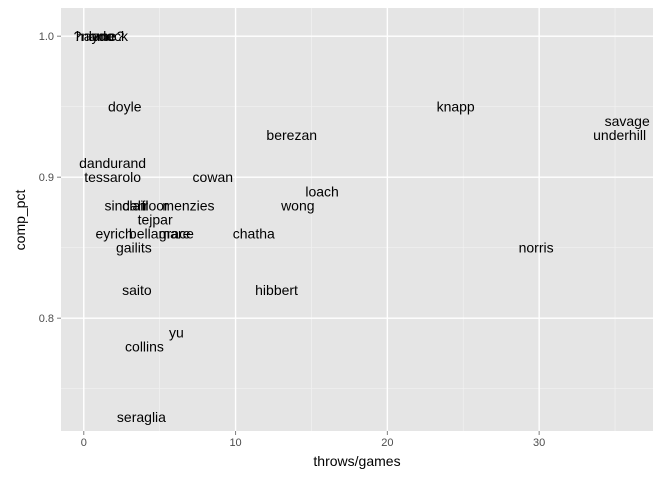 This screenshot has width=672, height=480. What do you see at coordinates (176, 234) in the screenshot?
I see `point-label: grace` at bounding box center [176, 234].